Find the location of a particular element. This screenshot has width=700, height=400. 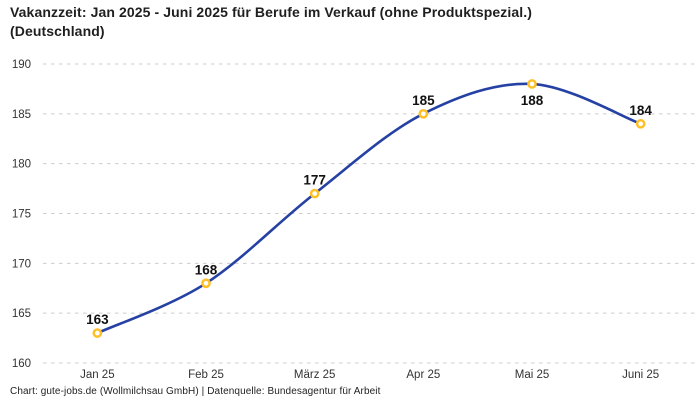

data-point-marker-Apr 25 is located at coordinates (423, 113).